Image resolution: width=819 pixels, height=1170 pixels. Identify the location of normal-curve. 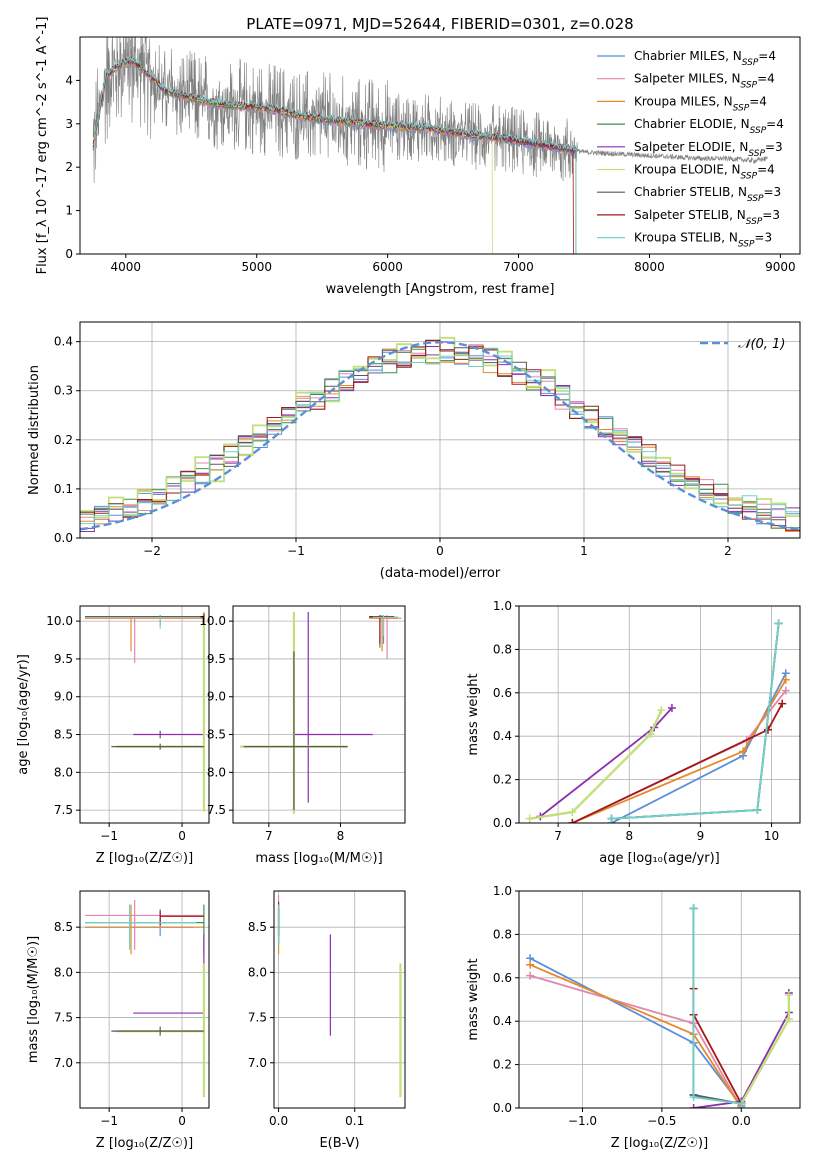
(440, 435).